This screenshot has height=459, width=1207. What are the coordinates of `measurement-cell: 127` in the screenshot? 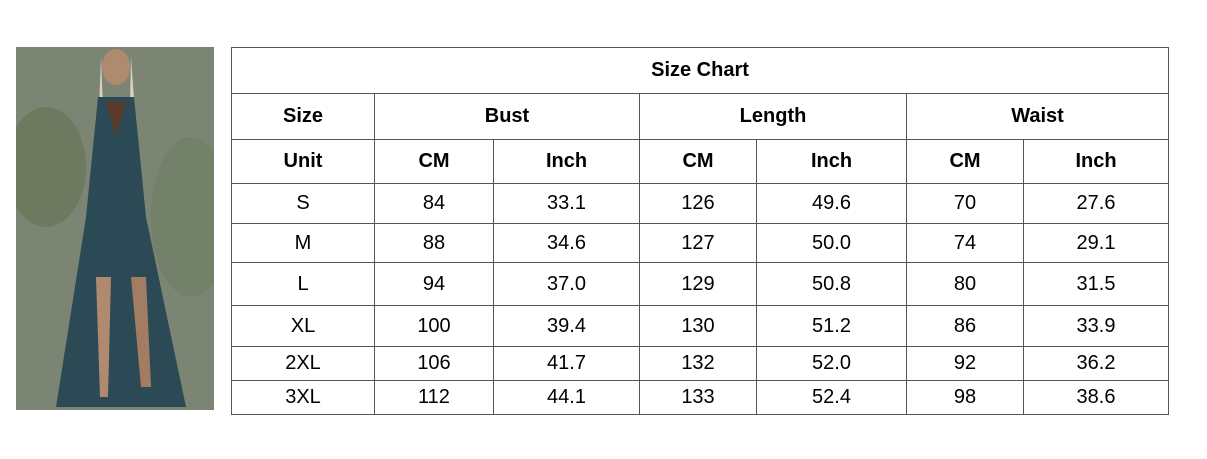 It's located at (698, 243).